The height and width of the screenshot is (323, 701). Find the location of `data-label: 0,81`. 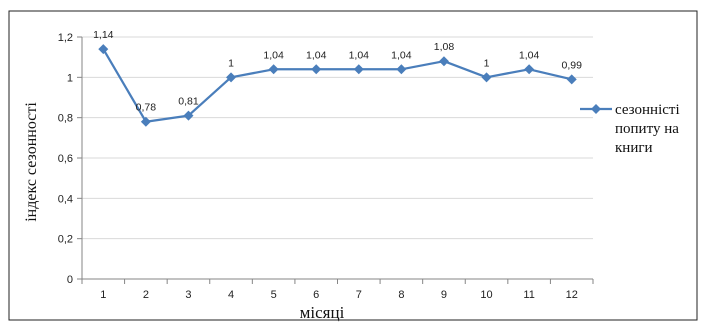

data-label: 0,81 is located at coordinates (188, 102).